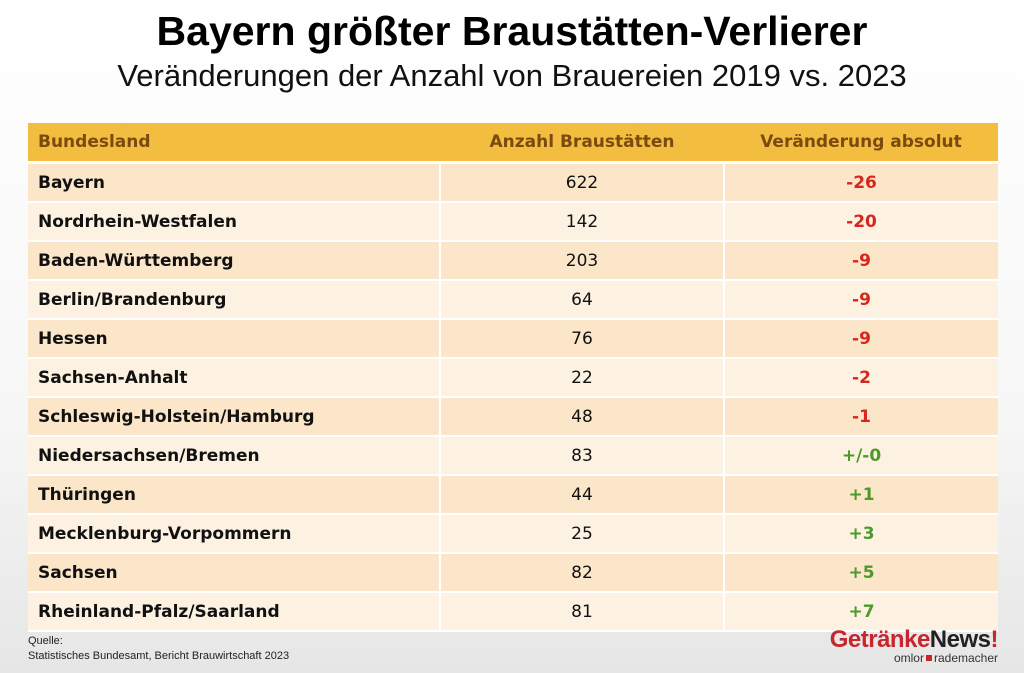 This screenshot has height=673, width=1024. I want to click on cell-anzahl: 83, so click(582, 456).